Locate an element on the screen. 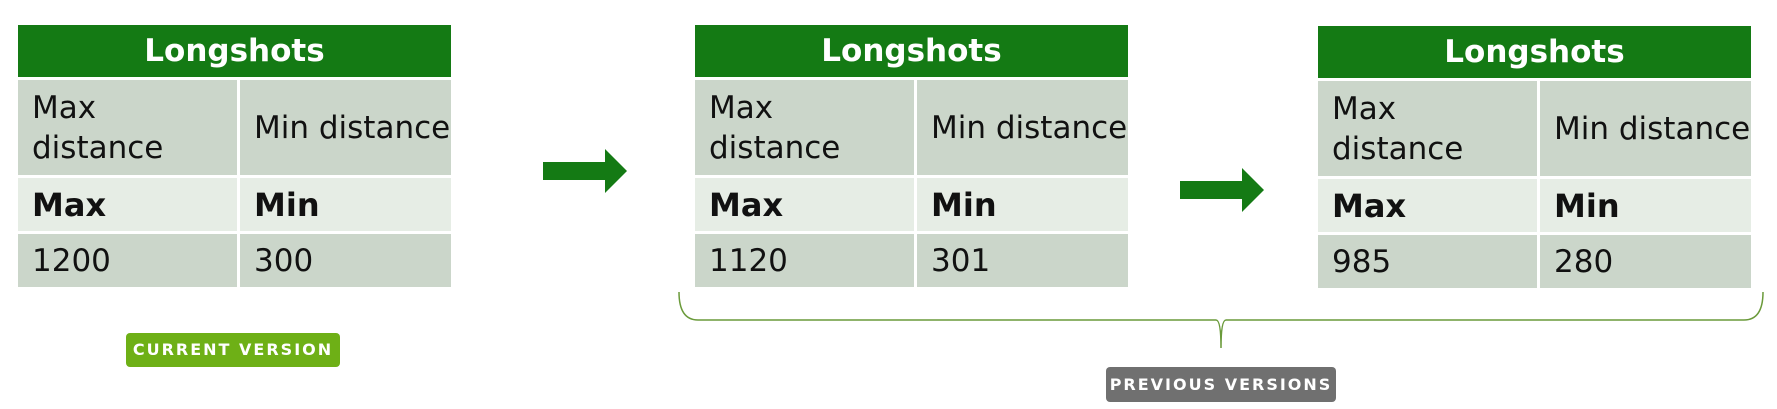 The width and height of the screenshot is (1777, 409). max-value: 1120 is located at coordinates (806, 260).